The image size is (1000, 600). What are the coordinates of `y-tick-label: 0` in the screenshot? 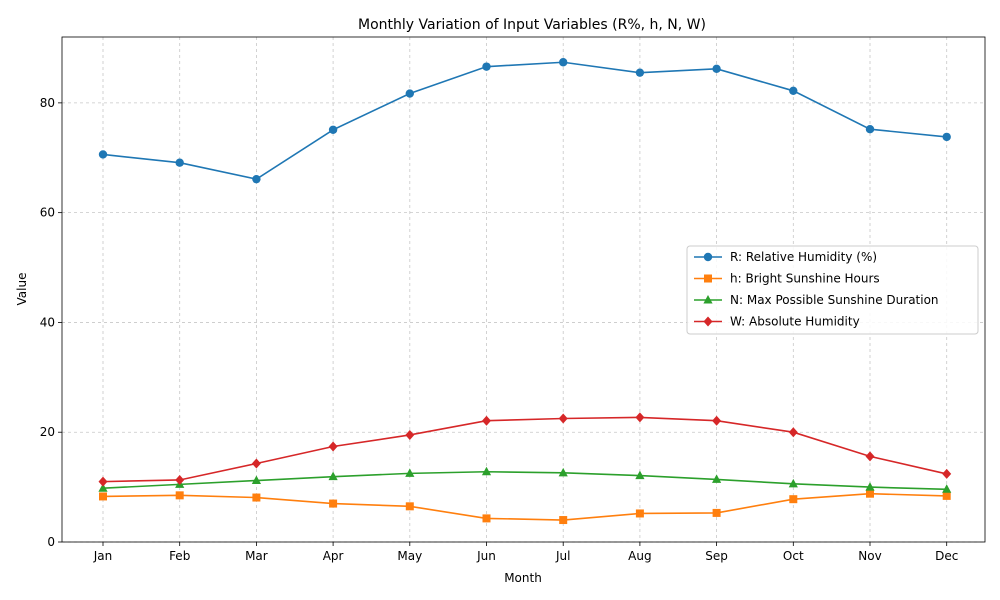 It's located at (51, 542).